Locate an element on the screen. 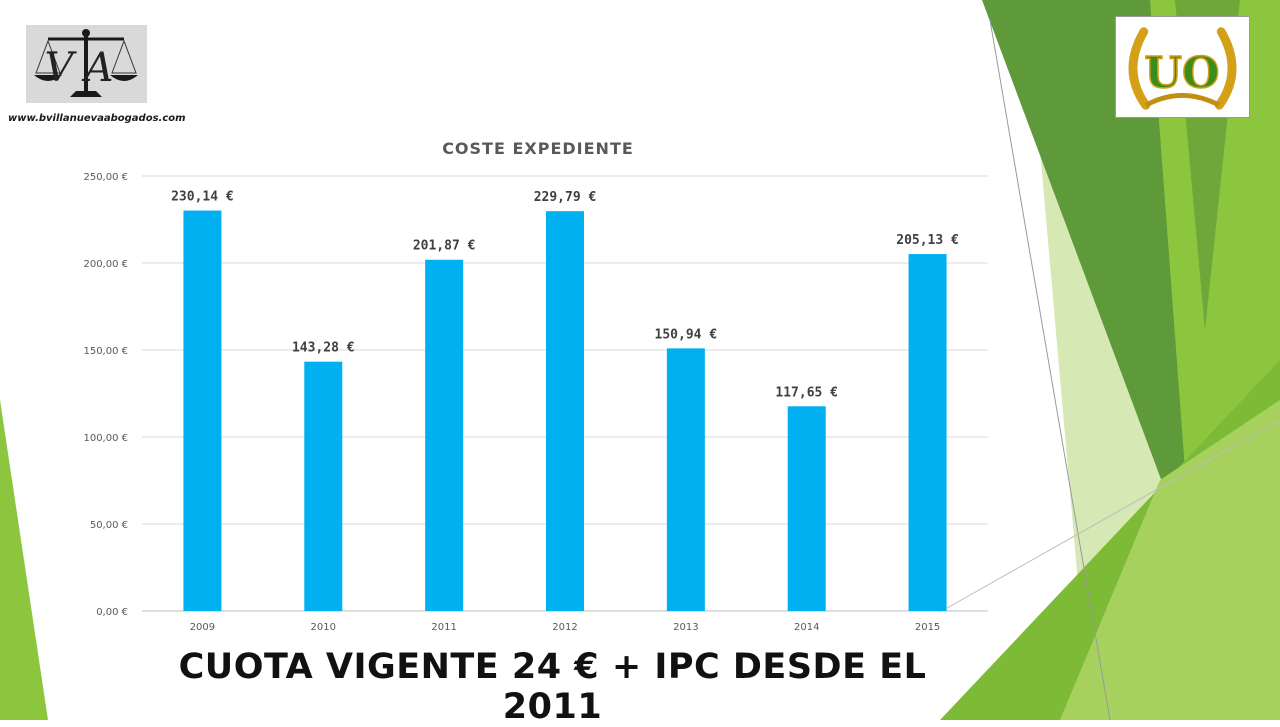 The width and height of the screenshot is (1280, 727). y-tick-label: 0,00 € is located at coordinates (112, 612).